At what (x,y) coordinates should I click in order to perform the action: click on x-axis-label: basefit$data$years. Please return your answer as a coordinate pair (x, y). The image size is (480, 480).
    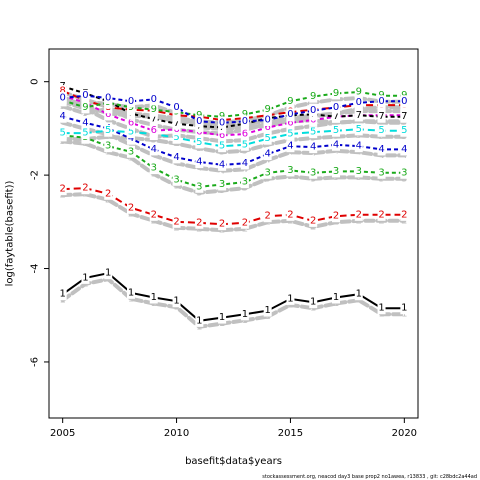
    Looking at the image, I should click on (233, 461).